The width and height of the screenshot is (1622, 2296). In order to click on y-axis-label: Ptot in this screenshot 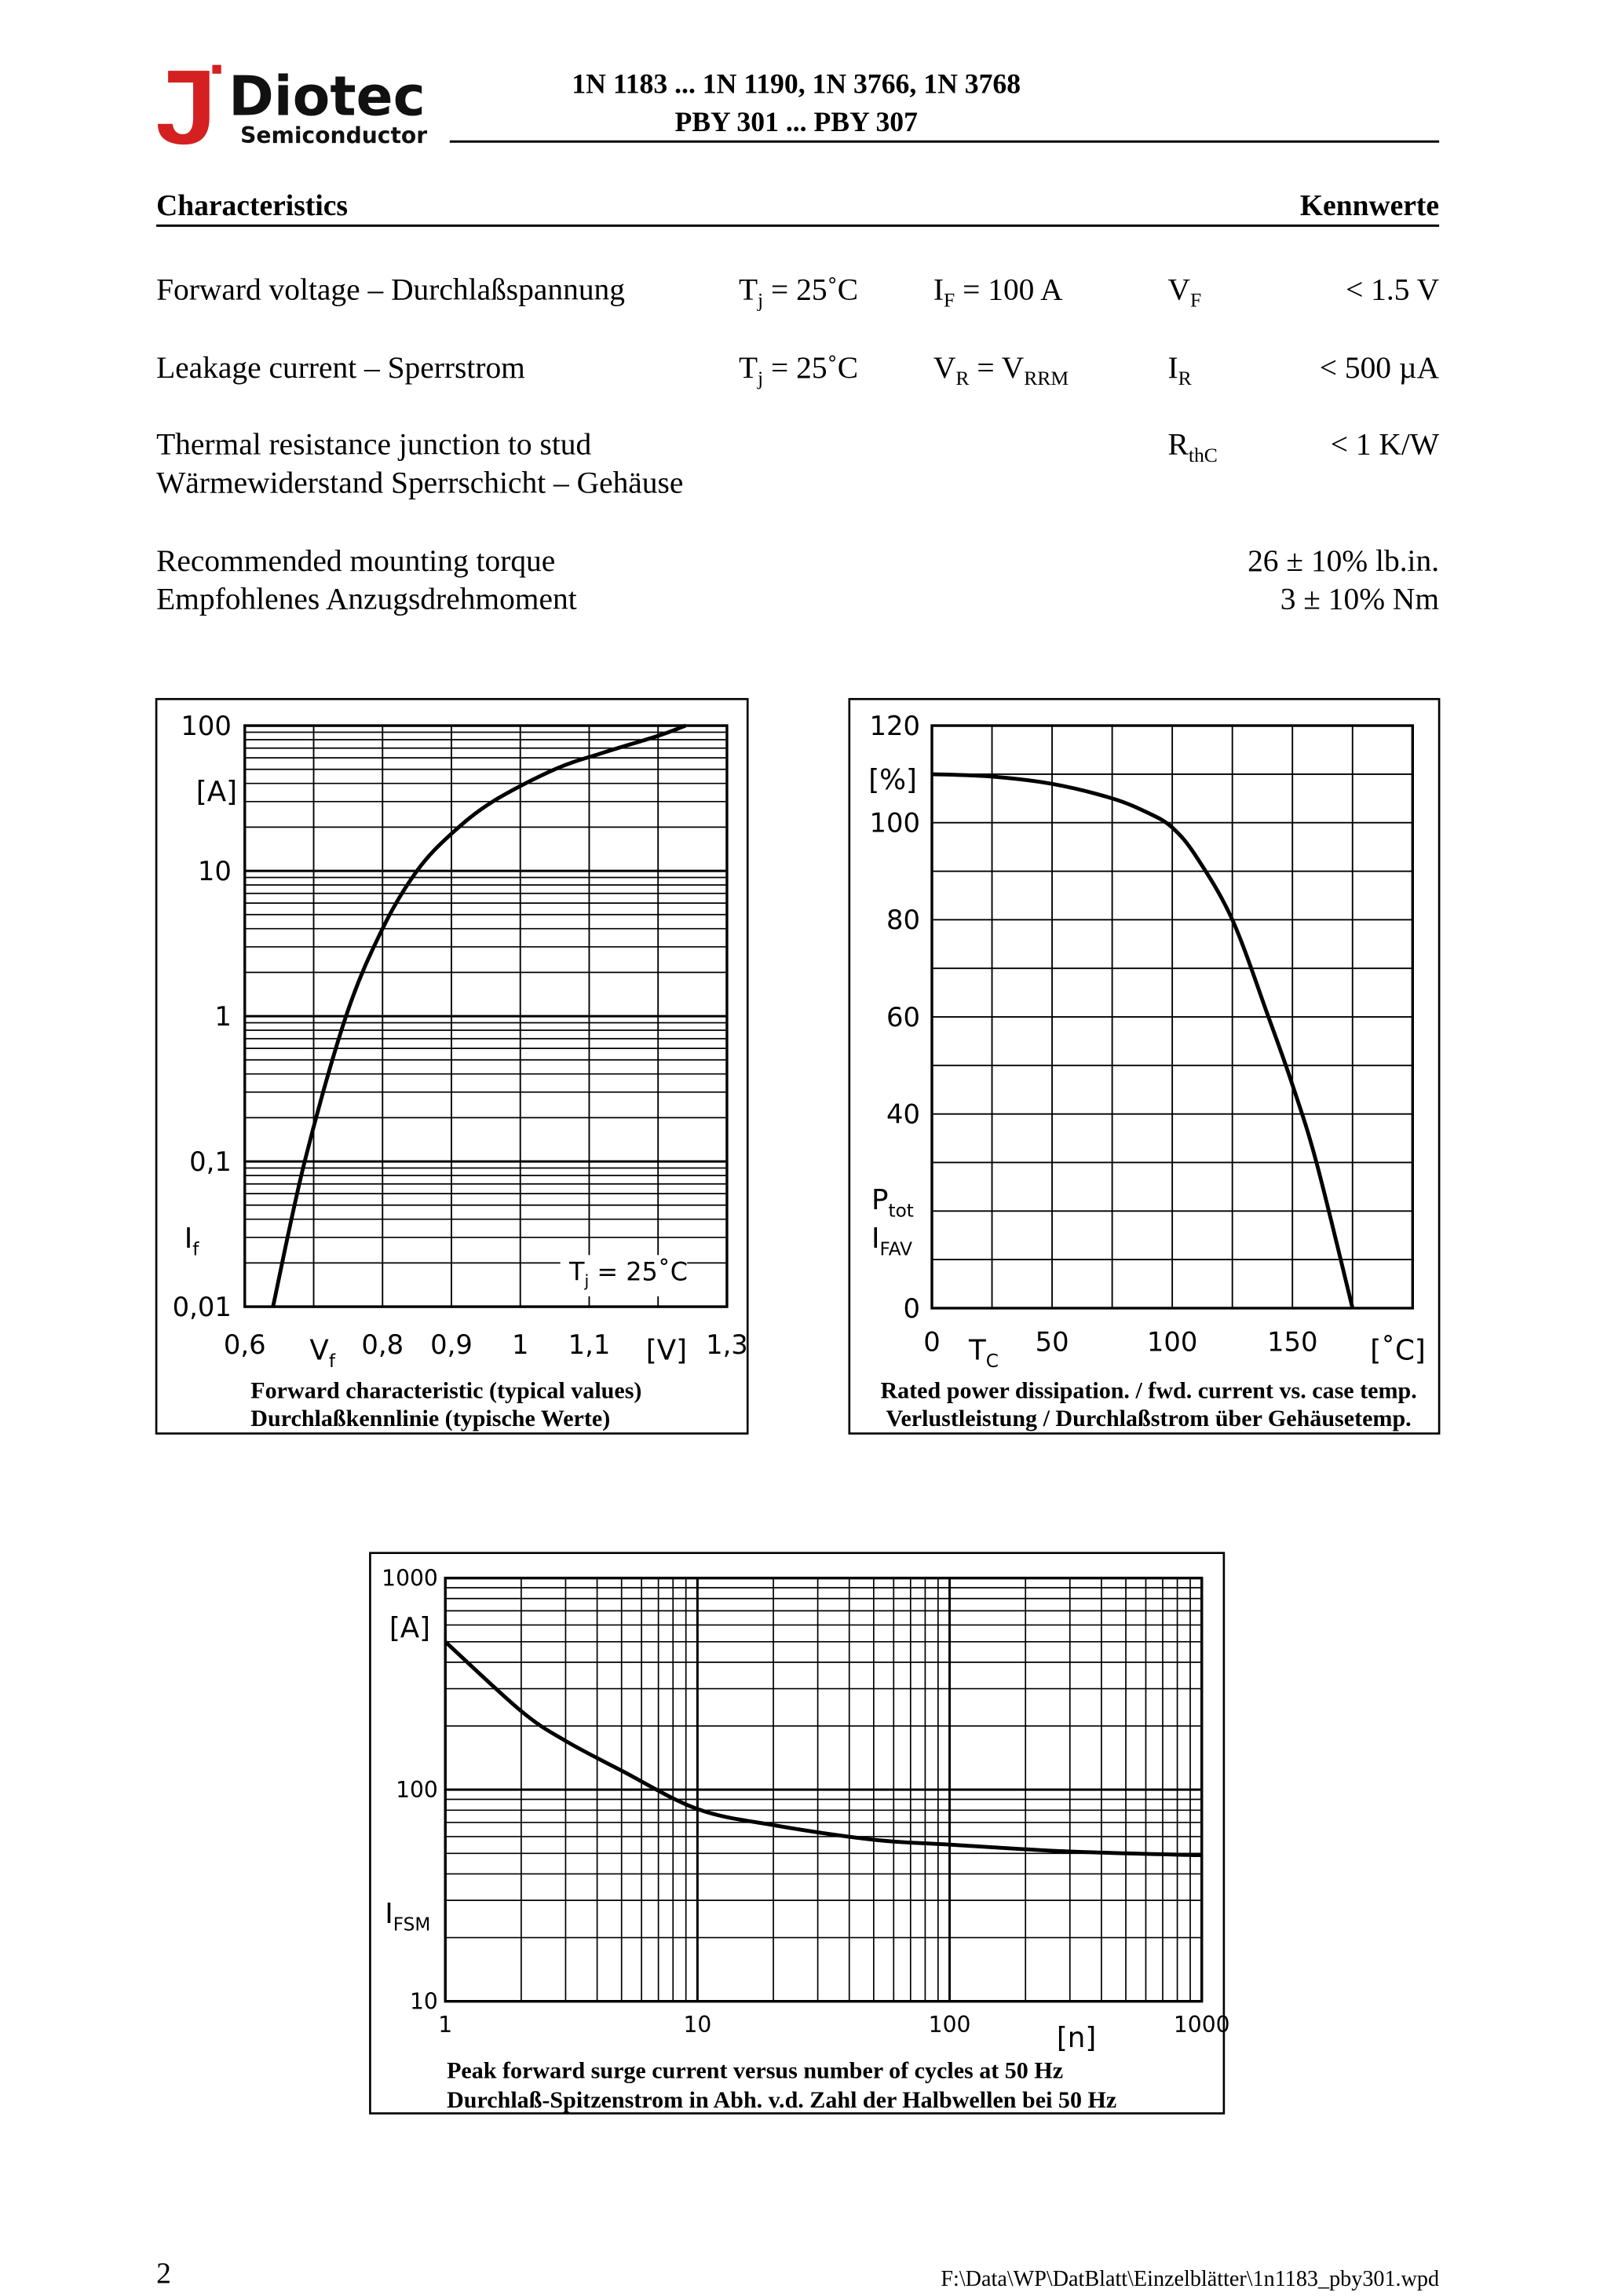, I will do `click(893, 1202)`.